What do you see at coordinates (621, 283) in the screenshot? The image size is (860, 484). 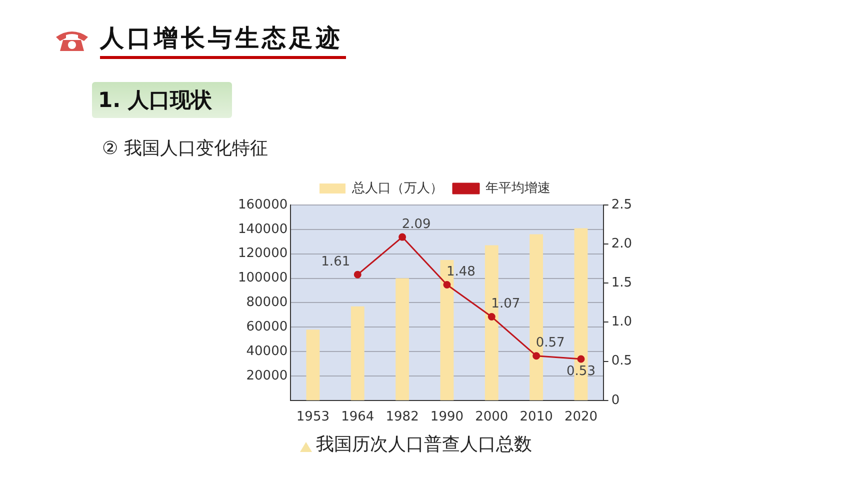 I see `y2-tick-label: 1.5` at bounding box center [621, 283].